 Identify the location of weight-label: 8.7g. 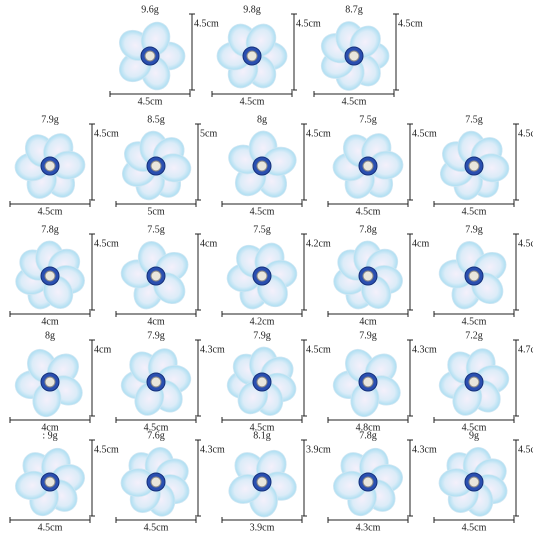
(354, 9).